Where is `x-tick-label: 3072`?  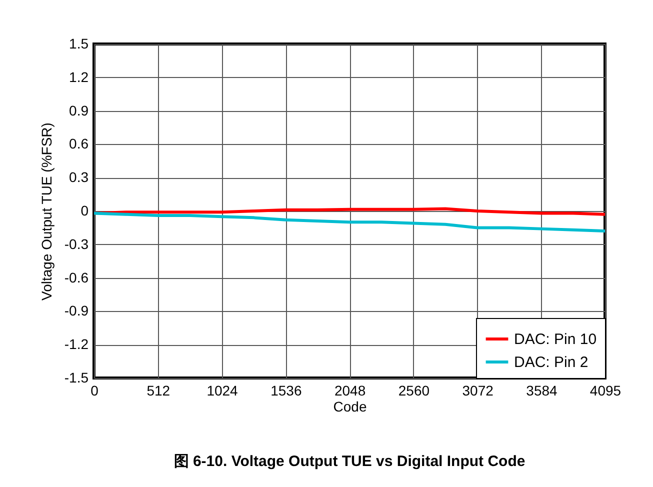
x-tick-label: 3072 is located at coordinates (478, 390).